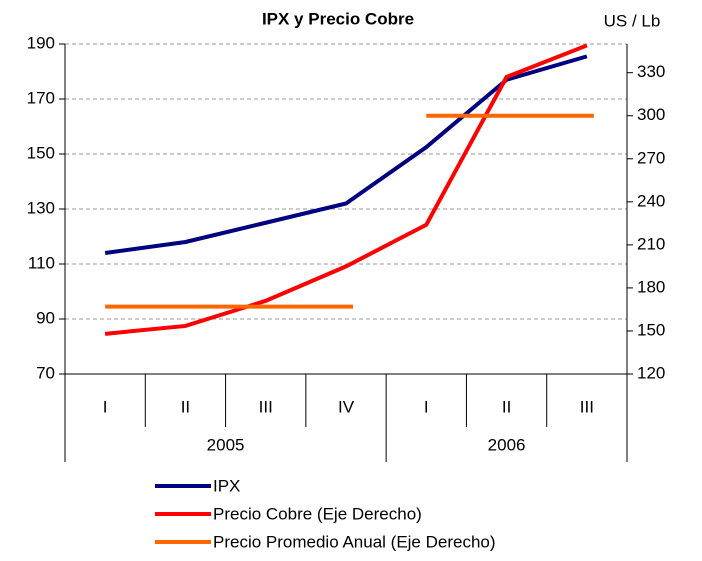  I want to click on y2-tick-label: 120, so click(651, 372).